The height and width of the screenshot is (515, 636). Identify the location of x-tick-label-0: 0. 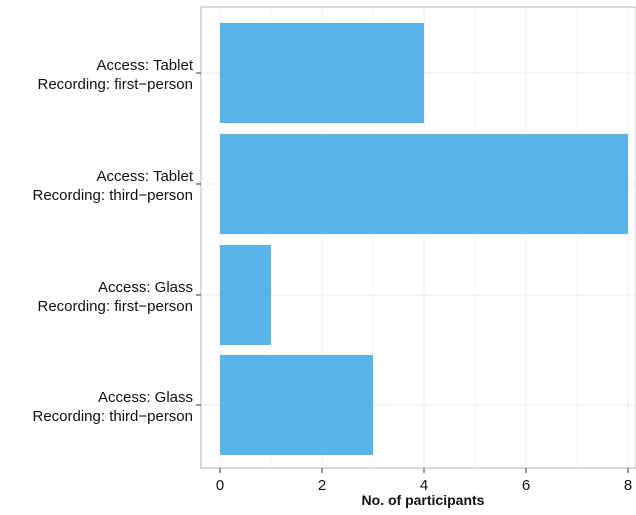
(220, 485).